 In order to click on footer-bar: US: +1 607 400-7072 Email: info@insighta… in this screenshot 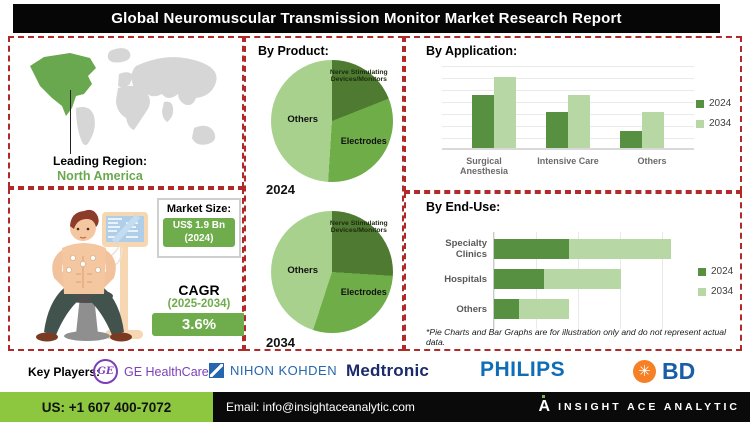, I will do `click(375, 407)`.